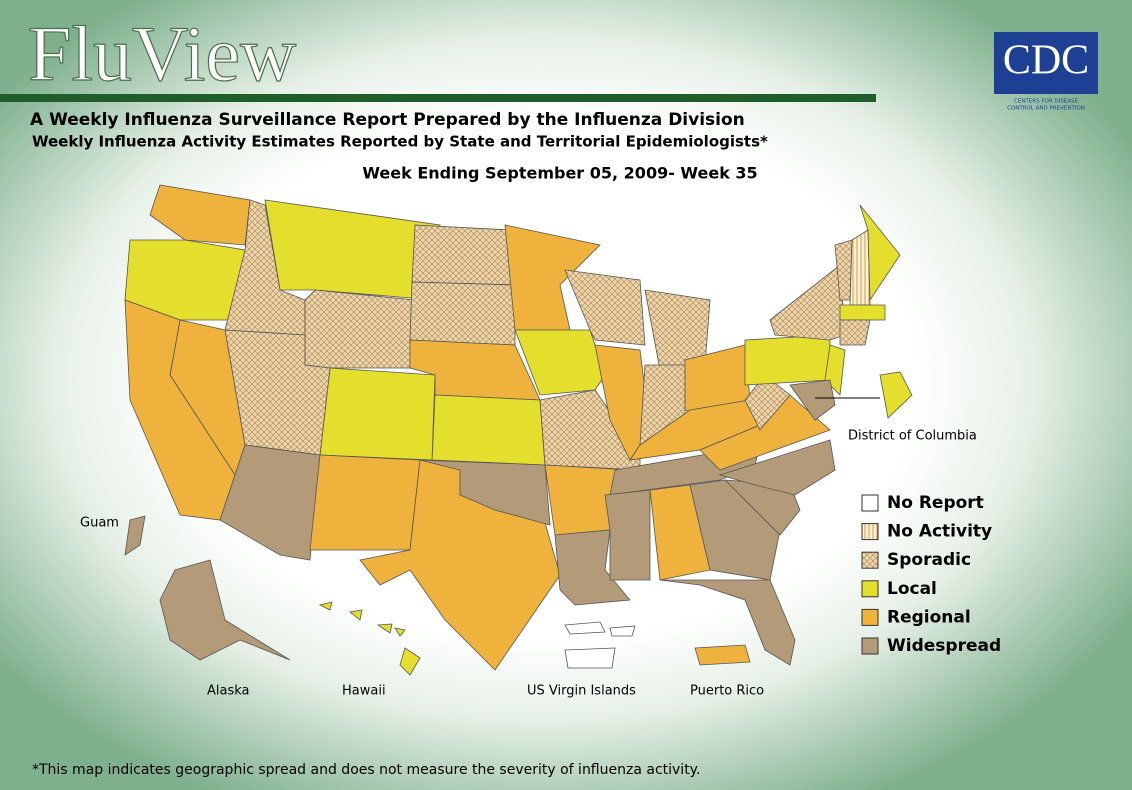 This screenshot has height=790, width=1132. I want to click on logo-tagline: CONTROL AND PREVENTION, so click(1046, 109).